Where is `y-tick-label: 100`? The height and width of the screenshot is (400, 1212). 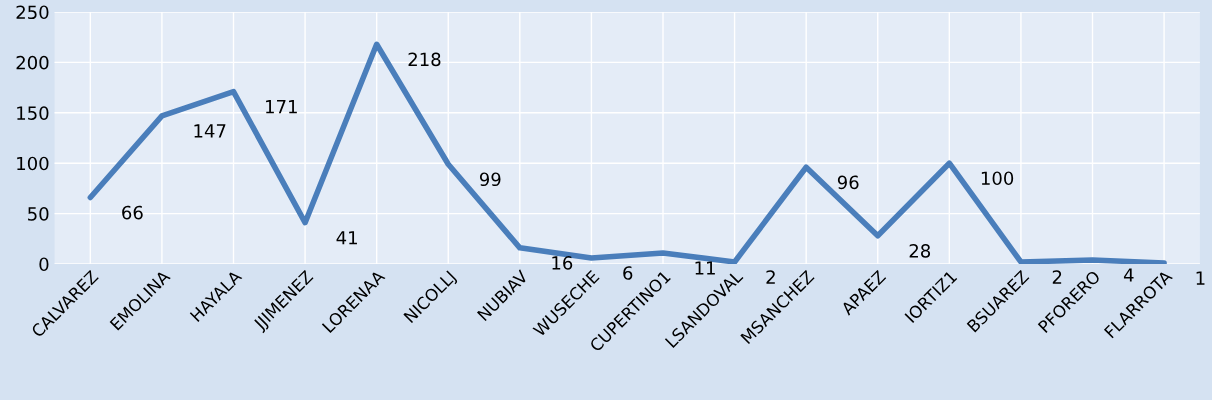
y-tick-label: 100 is located at coordinates (33, 163).